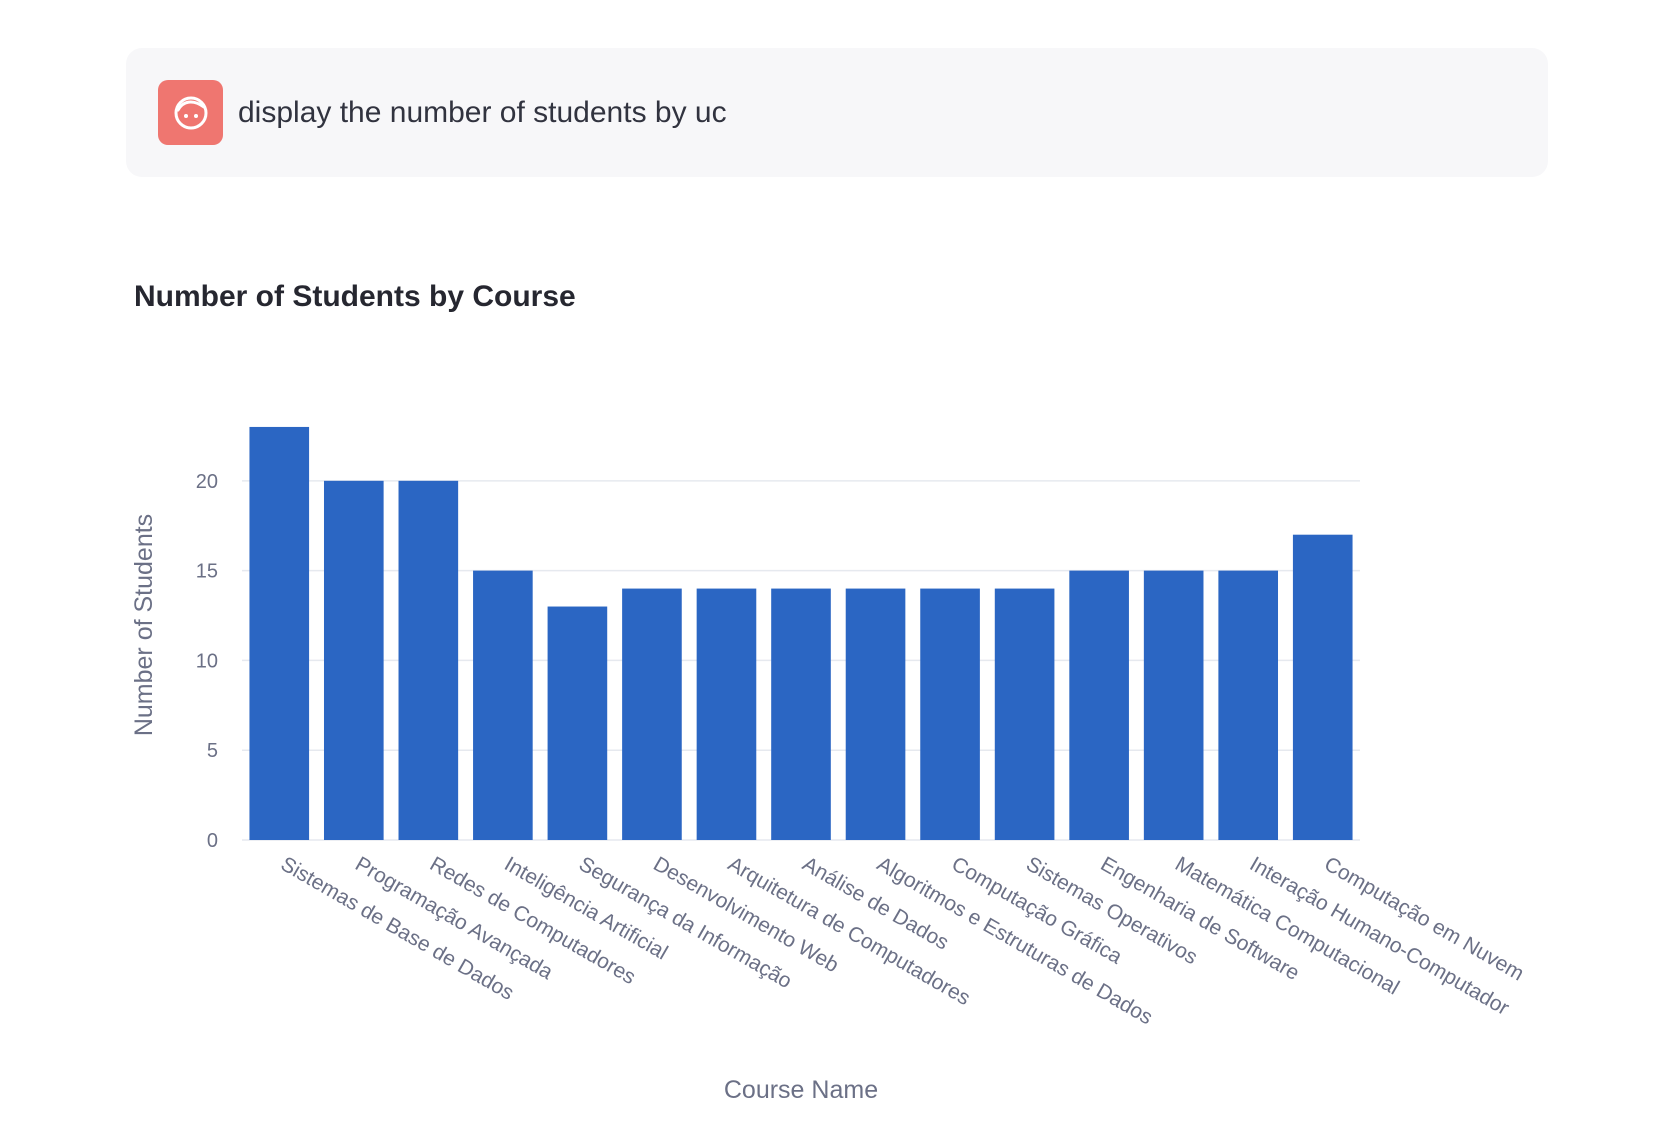 This screenshot has height=1128, width=1678. What do you see at coordinates (207, 482) in the screenshot?
I see `y-tick-label: 20` at bounding box center [207, 482].